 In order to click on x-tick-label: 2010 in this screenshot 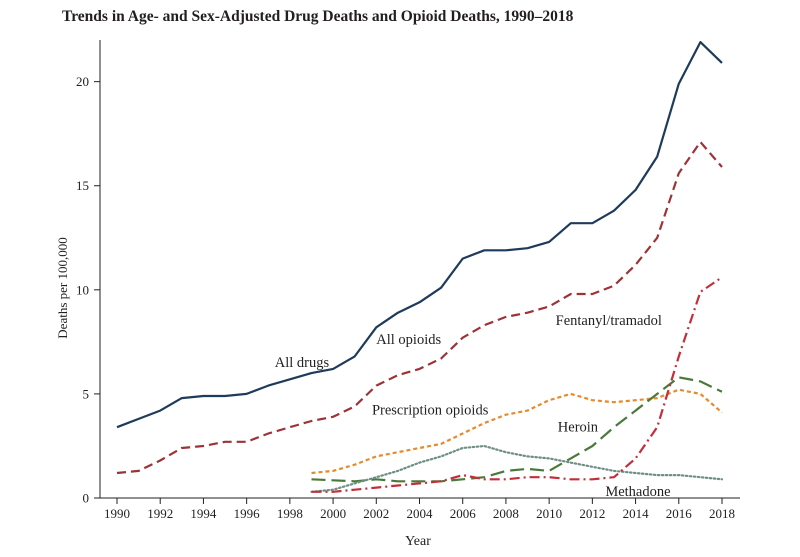, I will do `click(549, 513)`.